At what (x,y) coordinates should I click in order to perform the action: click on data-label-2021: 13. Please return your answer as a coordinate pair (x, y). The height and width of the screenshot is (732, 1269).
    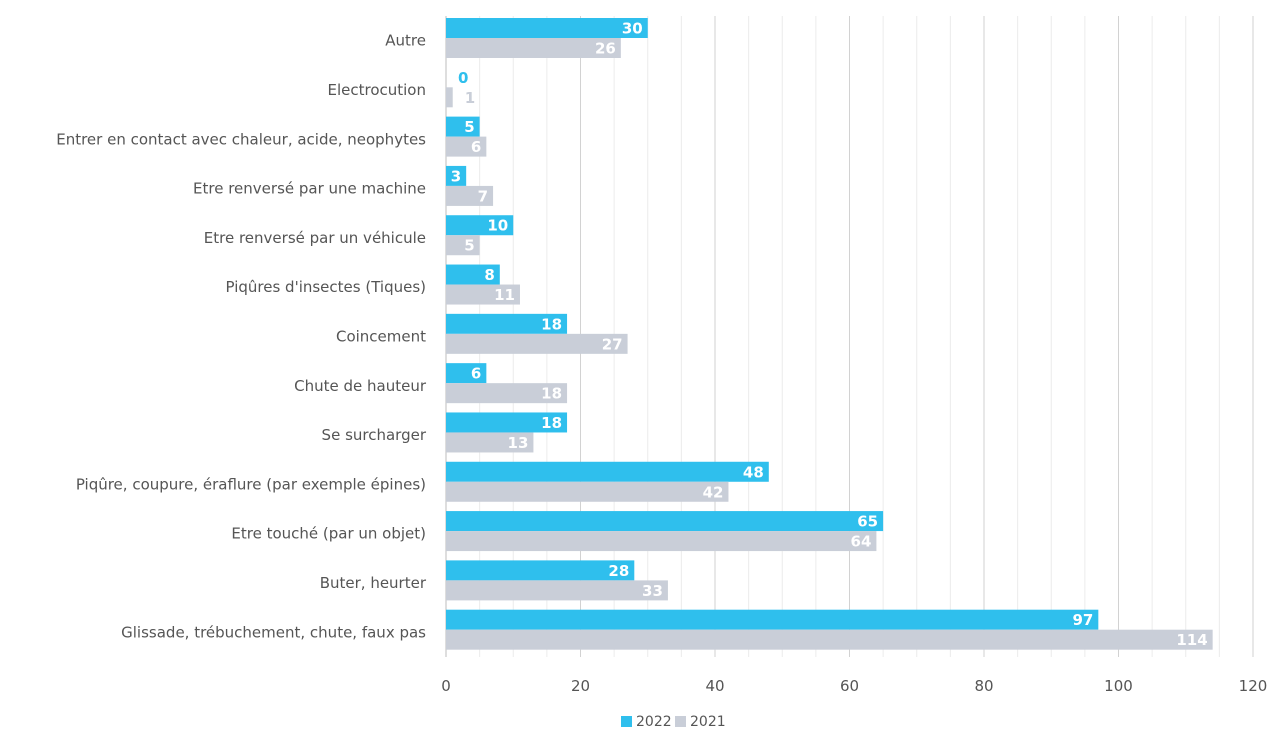
    Looking at the image, I should click on (518, 443).